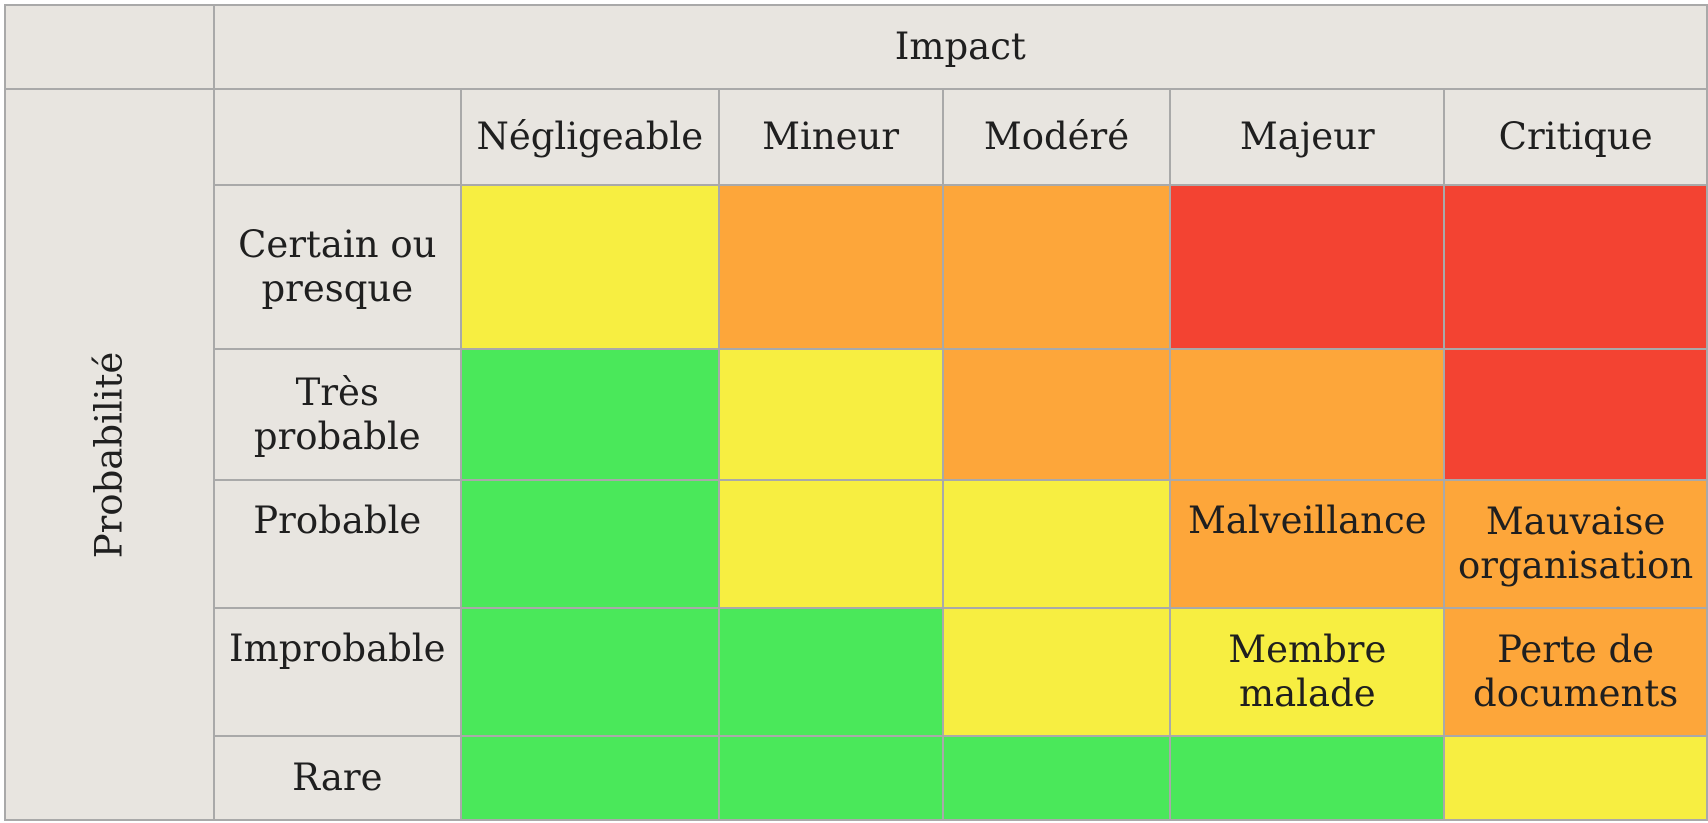  What do you see at coordinates (337, 288) in the screenshot?
I see `row-label-line2: presque` at bounding box center [337, 288].